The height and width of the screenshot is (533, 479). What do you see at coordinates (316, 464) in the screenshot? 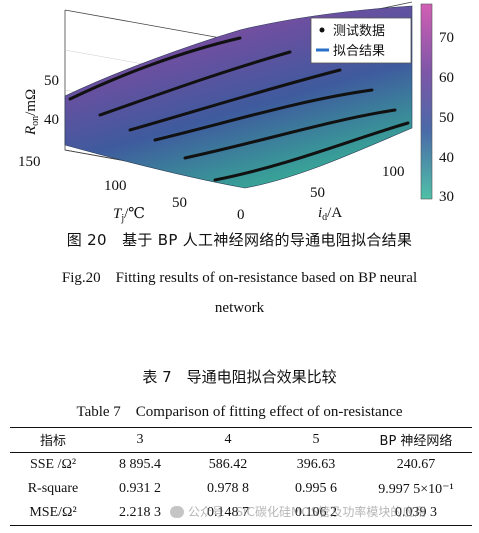
I see `table-cell: 396.63` at bounding box center [316, 464].